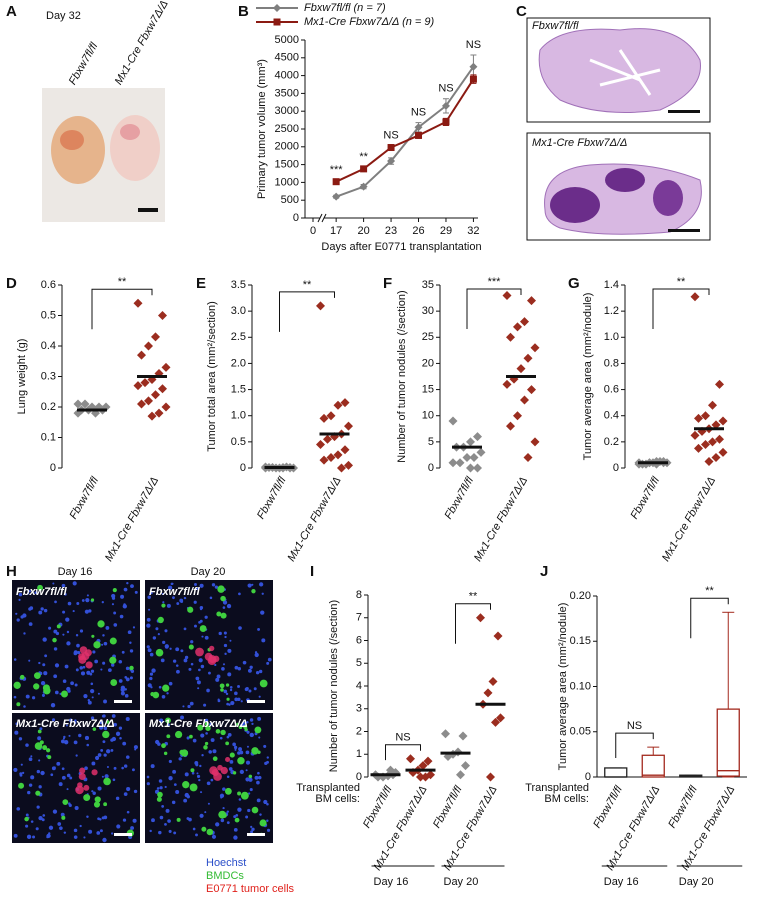 Image resolution: width=767 pixels, height=908 pixels. What do you see at coordinates (495, 282) in the screenshot?
I see `significance-label: ***` at bounding box center [495, 282].